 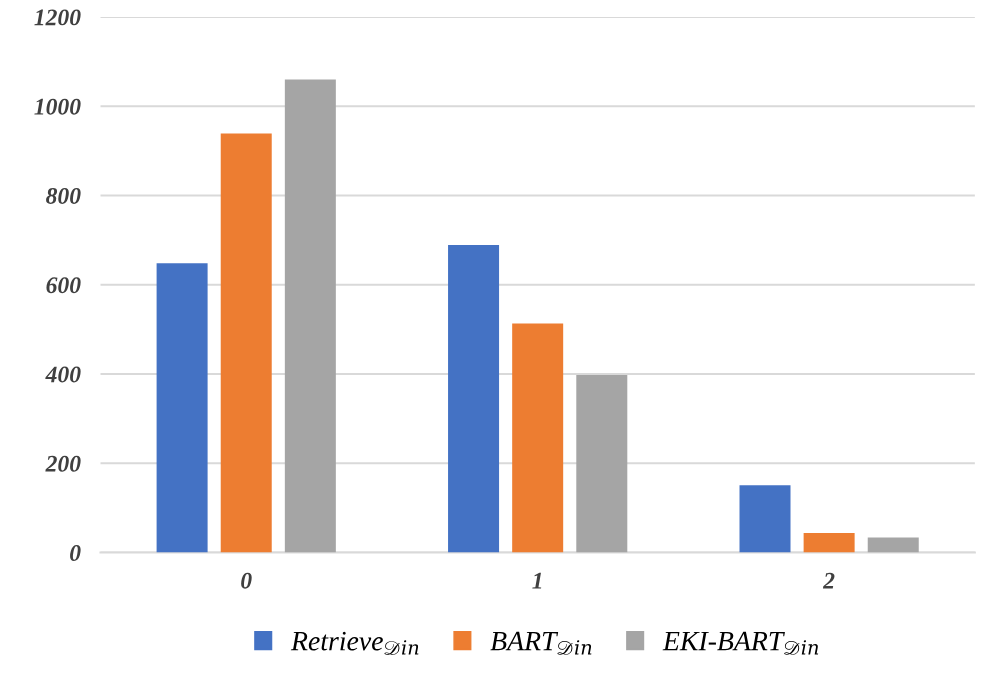 I want to click on y-tick-label: 1200, so click(x=57, y=17).